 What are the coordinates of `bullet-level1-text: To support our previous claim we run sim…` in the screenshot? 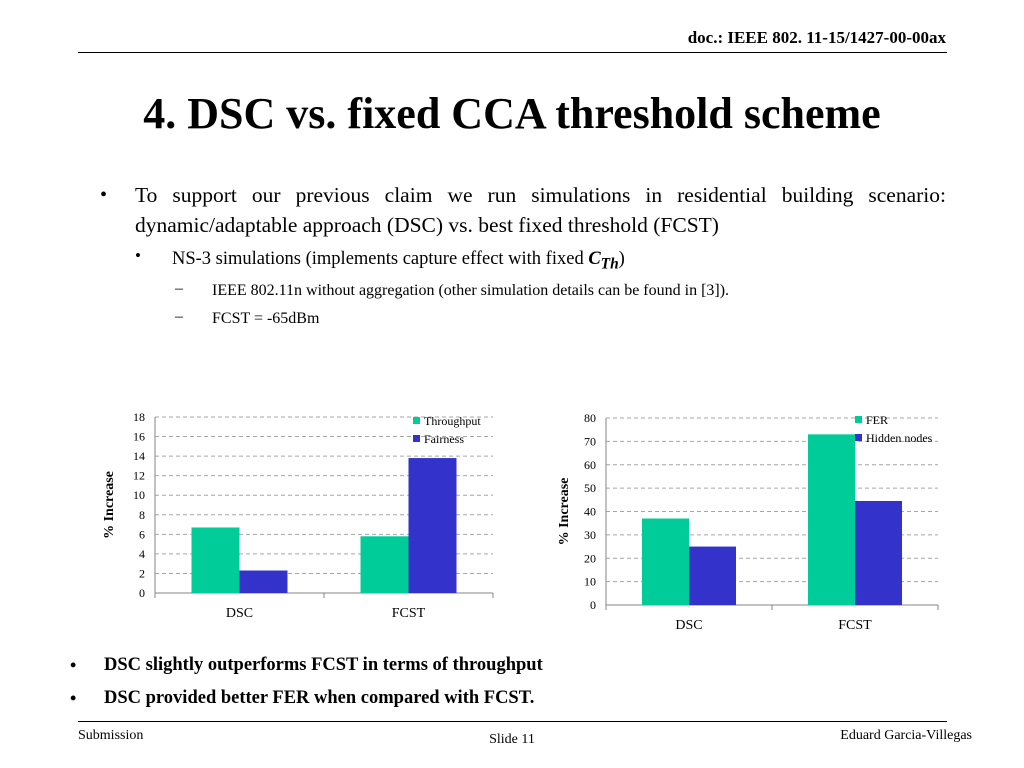 It's located at (540, 210).